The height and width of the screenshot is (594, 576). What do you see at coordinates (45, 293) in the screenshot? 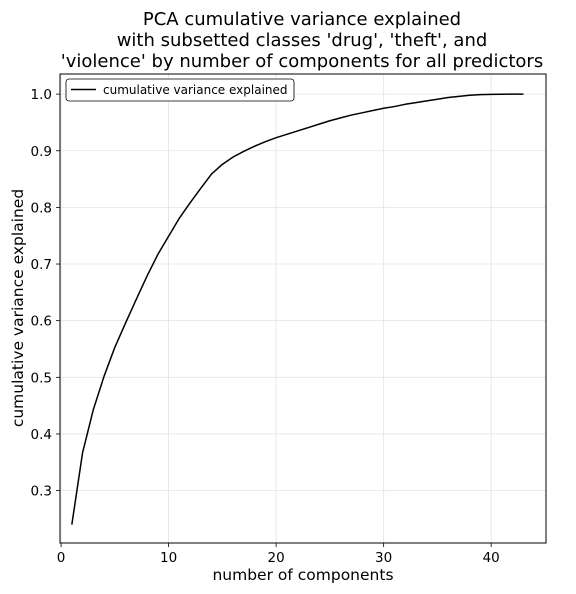
I see `y-axis-ticks: 0.3 0.4 0.5 0.6 0.7 0.8 0.9 1.0` at bounding box center [45, 293].